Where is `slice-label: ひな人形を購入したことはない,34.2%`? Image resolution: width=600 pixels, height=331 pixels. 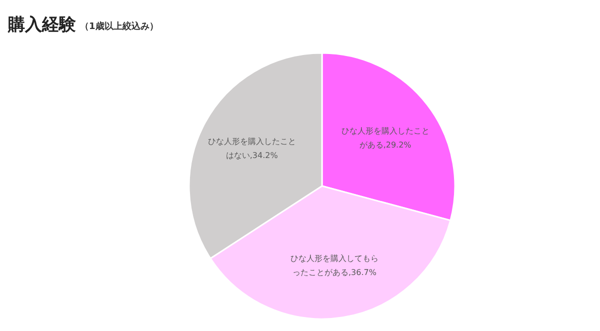
slice-label: ひな人形を購入したことはない,34.2% is located at coordinates (252, 148).